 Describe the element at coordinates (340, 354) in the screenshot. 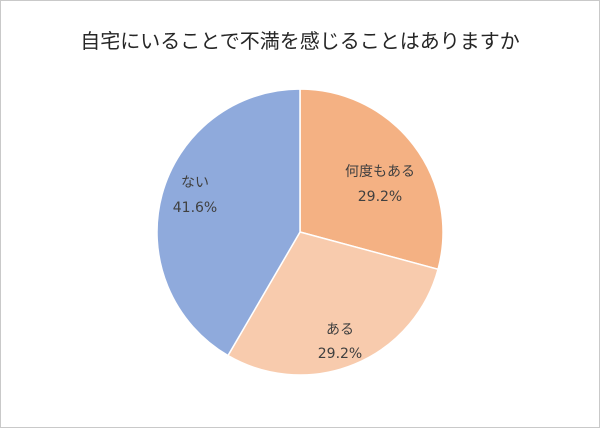

I see `slice-value-label-2: 29.2%` at that location.